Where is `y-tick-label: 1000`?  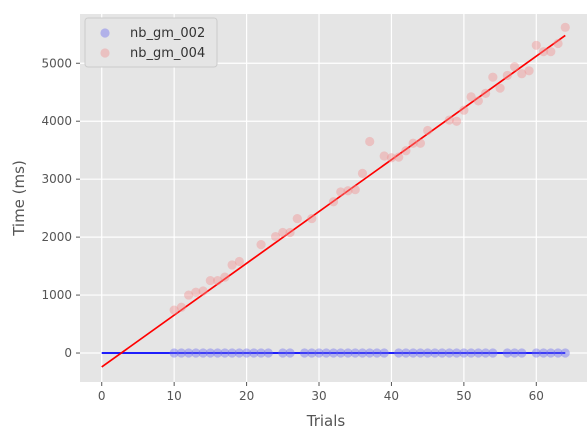 y-tick-label: 1000 is located at coordinates (56, 295).